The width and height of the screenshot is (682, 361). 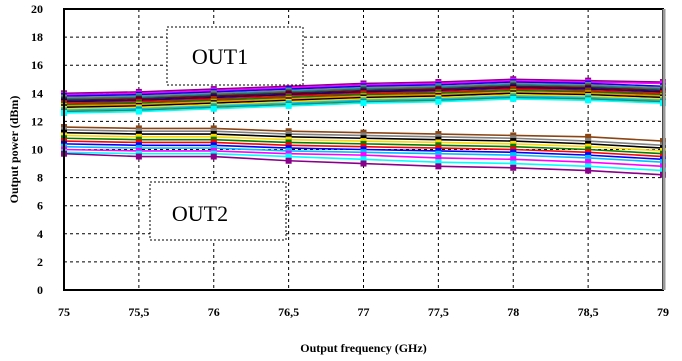 I want to click on y-tick-labels: 0 2 4 6 8 10 12 14 16 18 20, so click(x=37, y=149).